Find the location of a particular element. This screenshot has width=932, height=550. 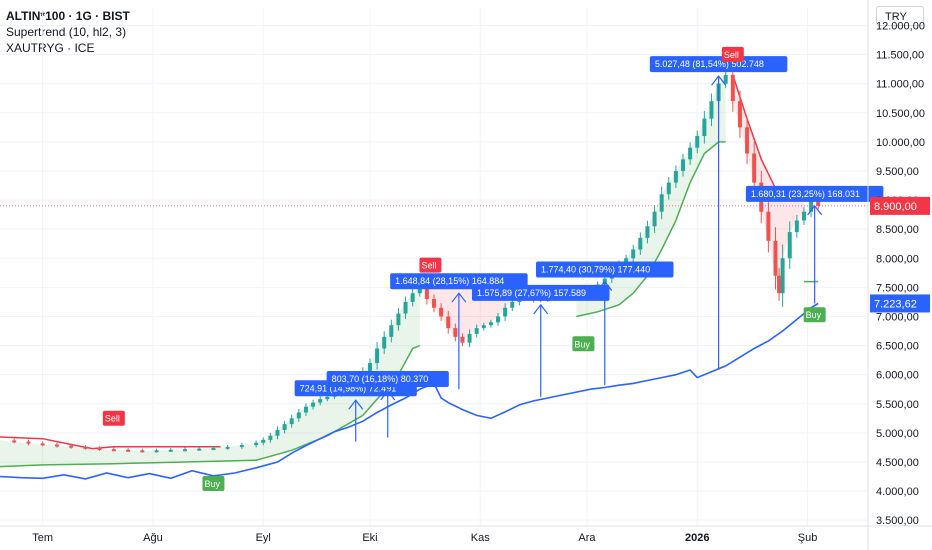

y-axis-tick: 7.000,00 is located at coordinates (897, 317).